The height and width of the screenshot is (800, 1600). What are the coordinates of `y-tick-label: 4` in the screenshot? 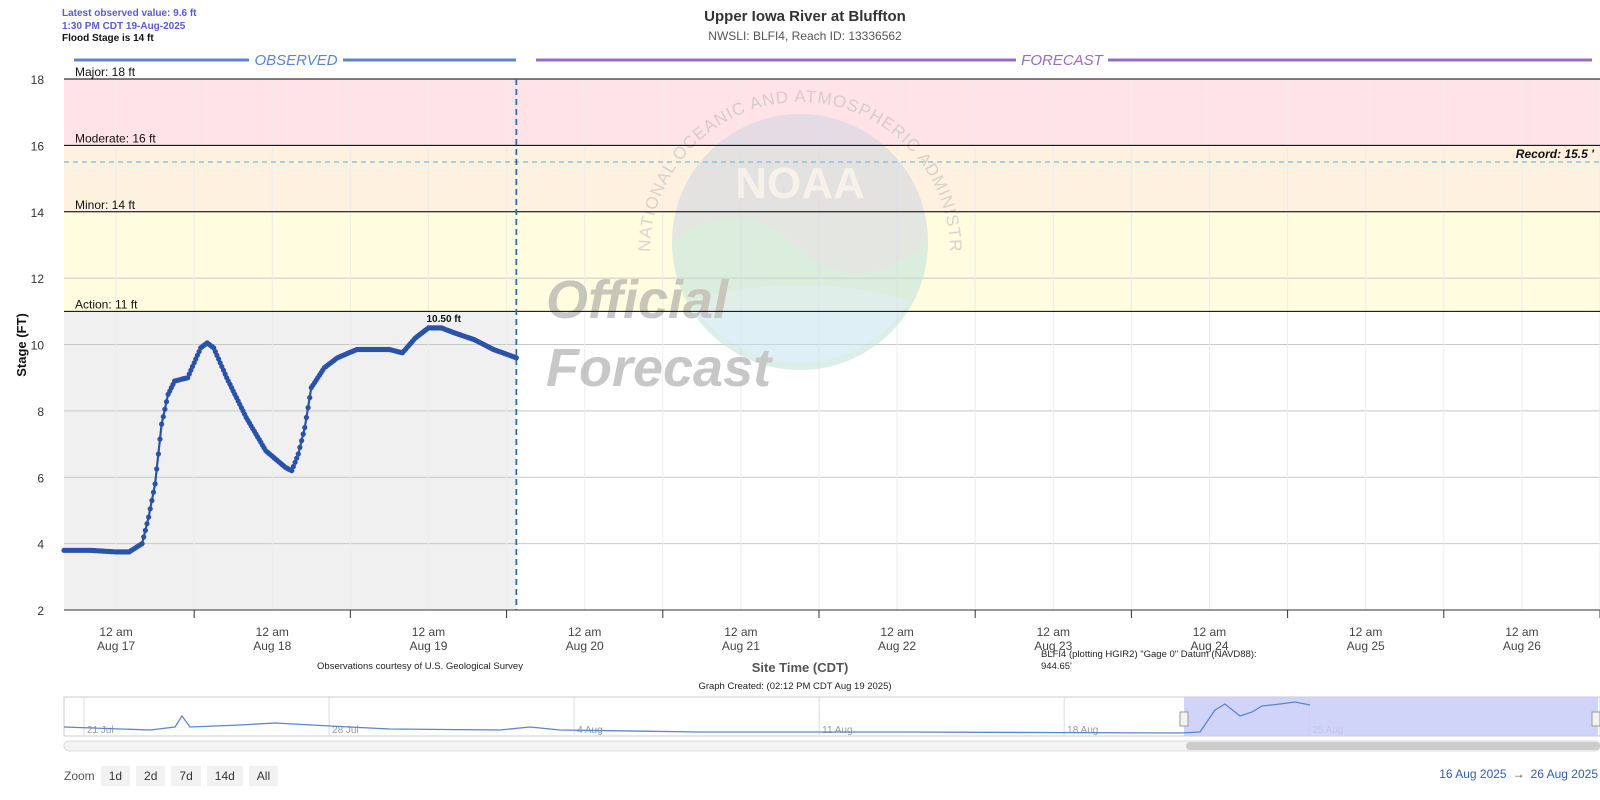 It's located at (40, 545).